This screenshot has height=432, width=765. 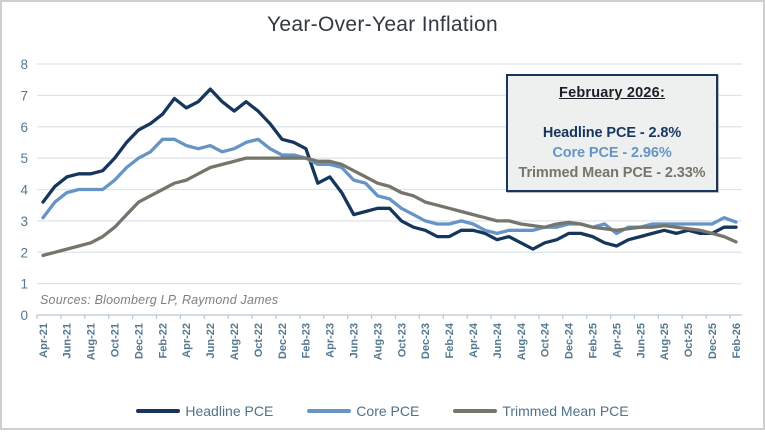 What do you see at coordinates (522, 341) in the screenshot?
I see `x-tick-label-Aug-24: Aug-24` at bounding box center [522, 341].